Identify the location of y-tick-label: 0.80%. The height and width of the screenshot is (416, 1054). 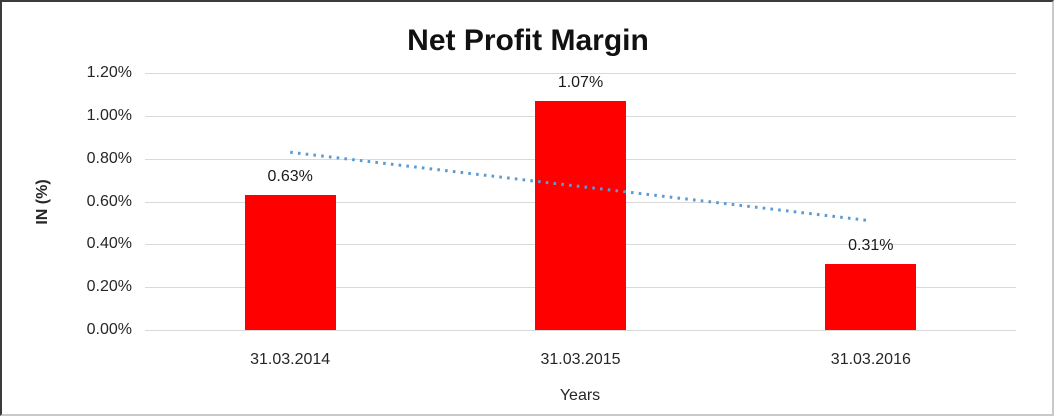
(109, 158).